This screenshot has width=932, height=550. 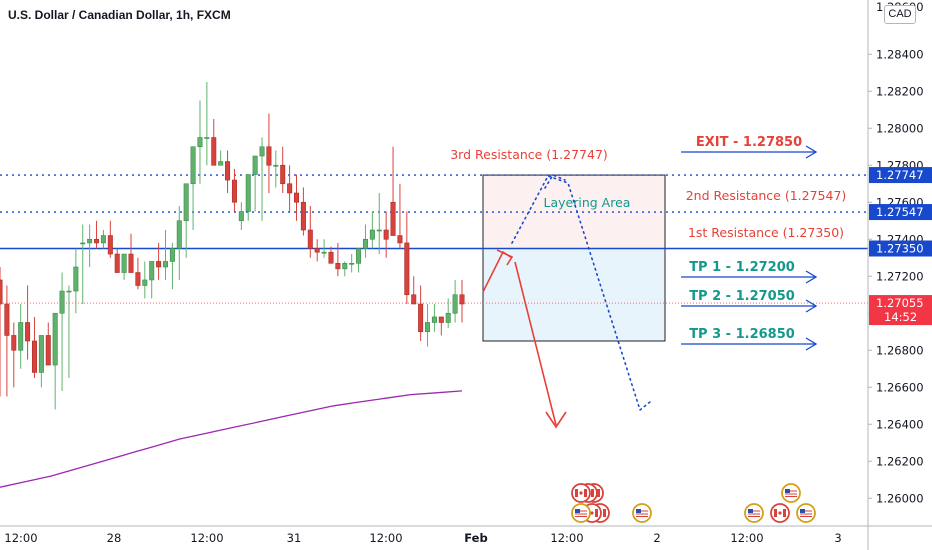 What do you see at coordinates (231, 439) in the screenshot?
I see `moving-average-layer` at bounding box center [231, 439].